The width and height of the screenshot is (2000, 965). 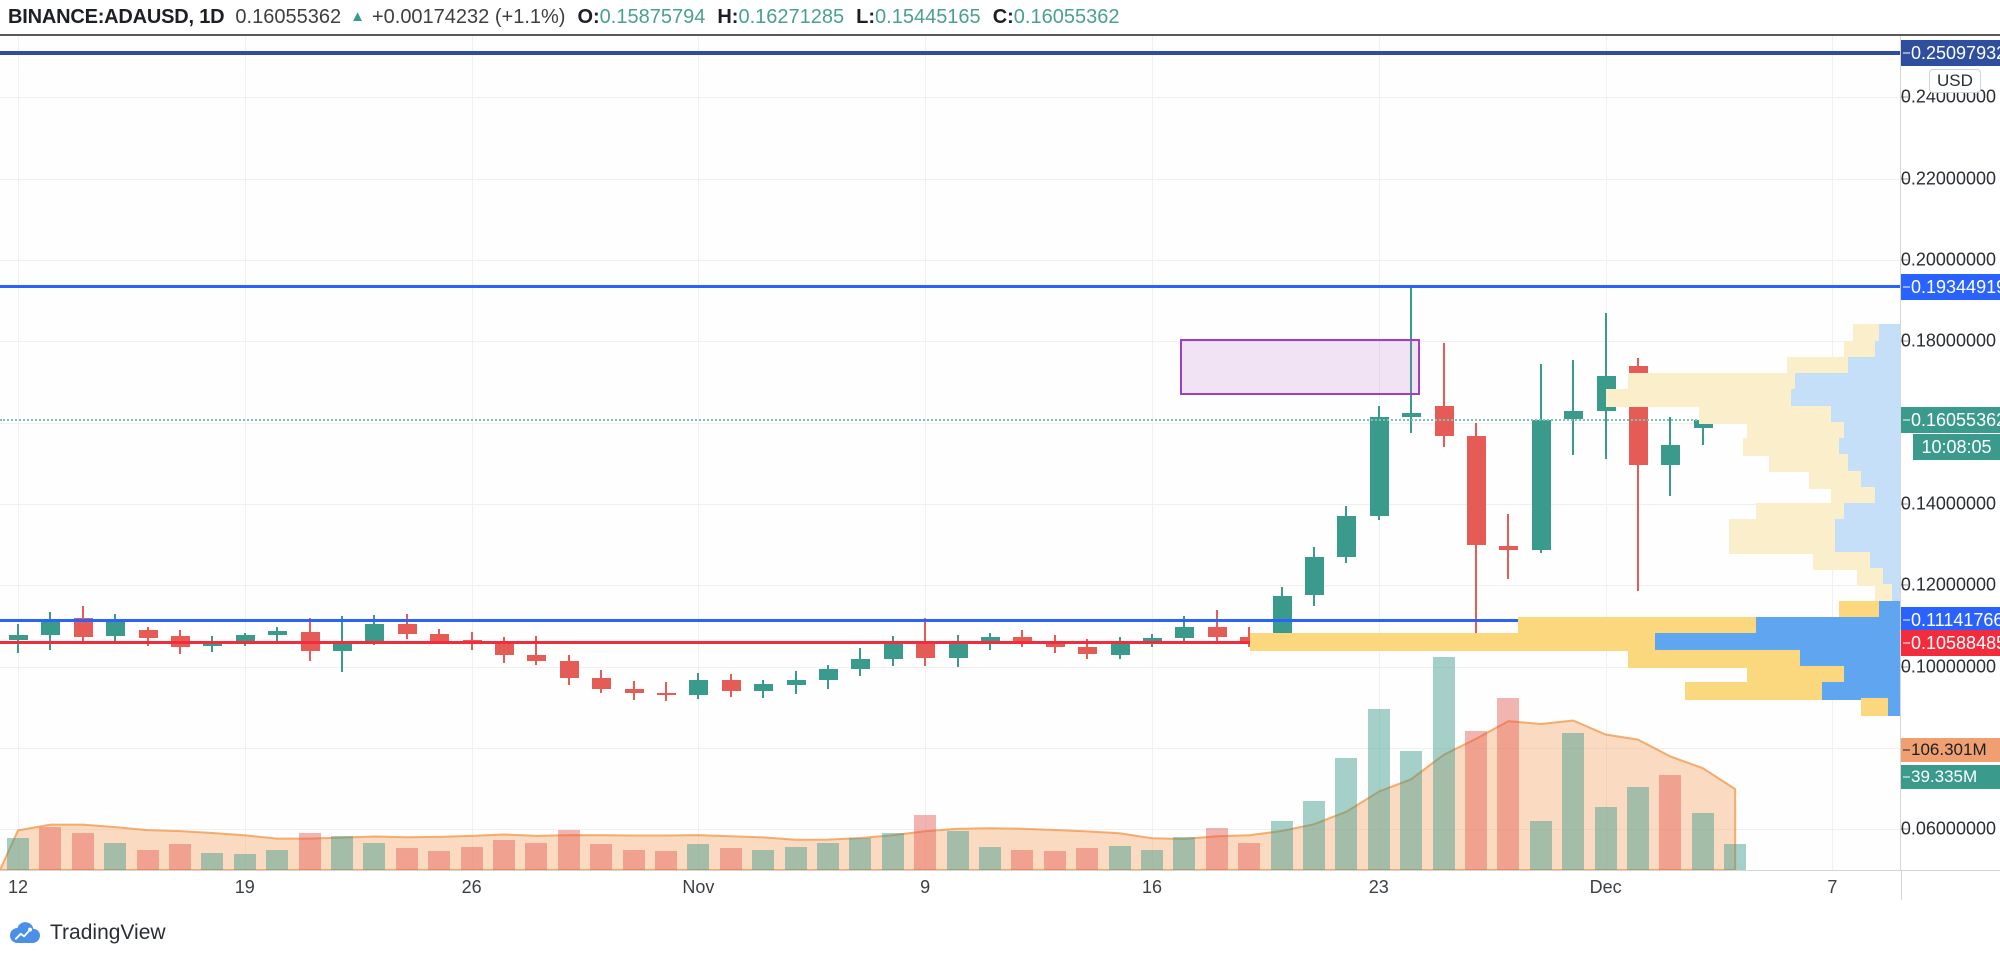 I want to click on price-tag-top-navy: 0.25097932, so click(x=1950, y=52).